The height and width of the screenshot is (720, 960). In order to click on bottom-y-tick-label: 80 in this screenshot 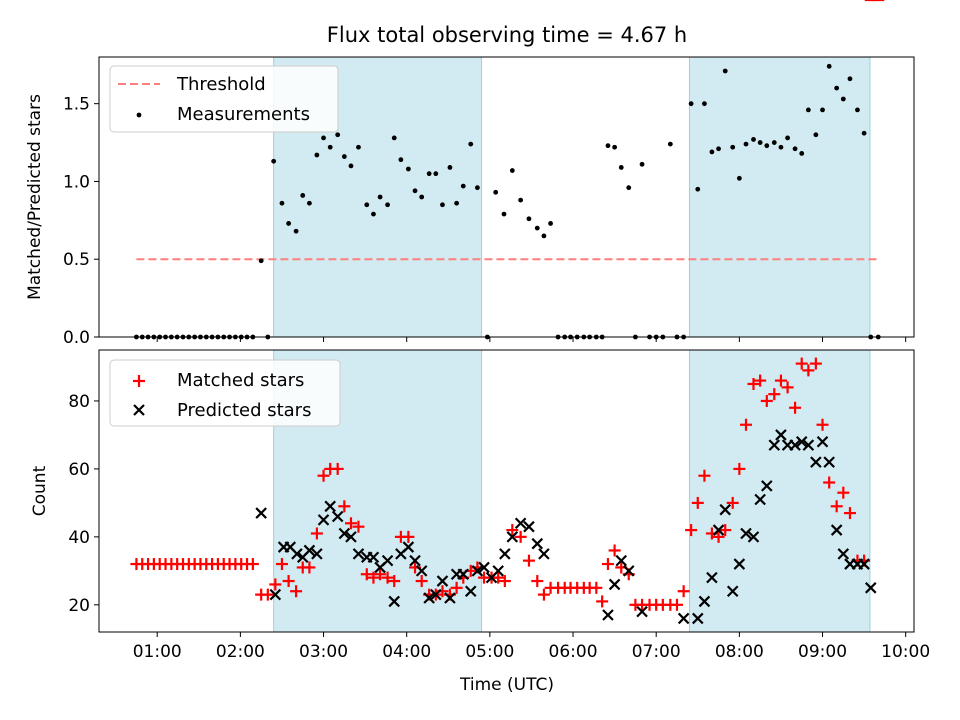, I will do `click(79, 402)`.